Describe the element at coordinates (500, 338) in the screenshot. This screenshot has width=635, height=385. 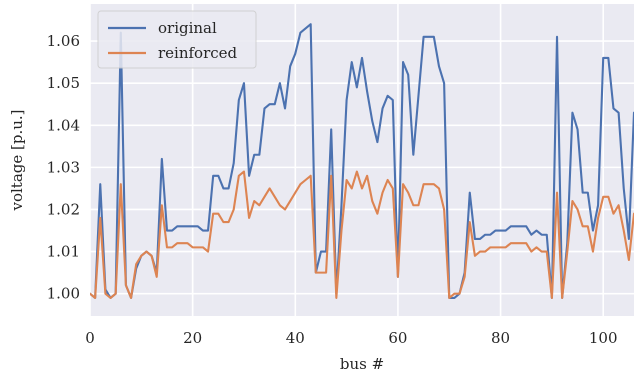
I see `x-tick-label: 80` at that location.